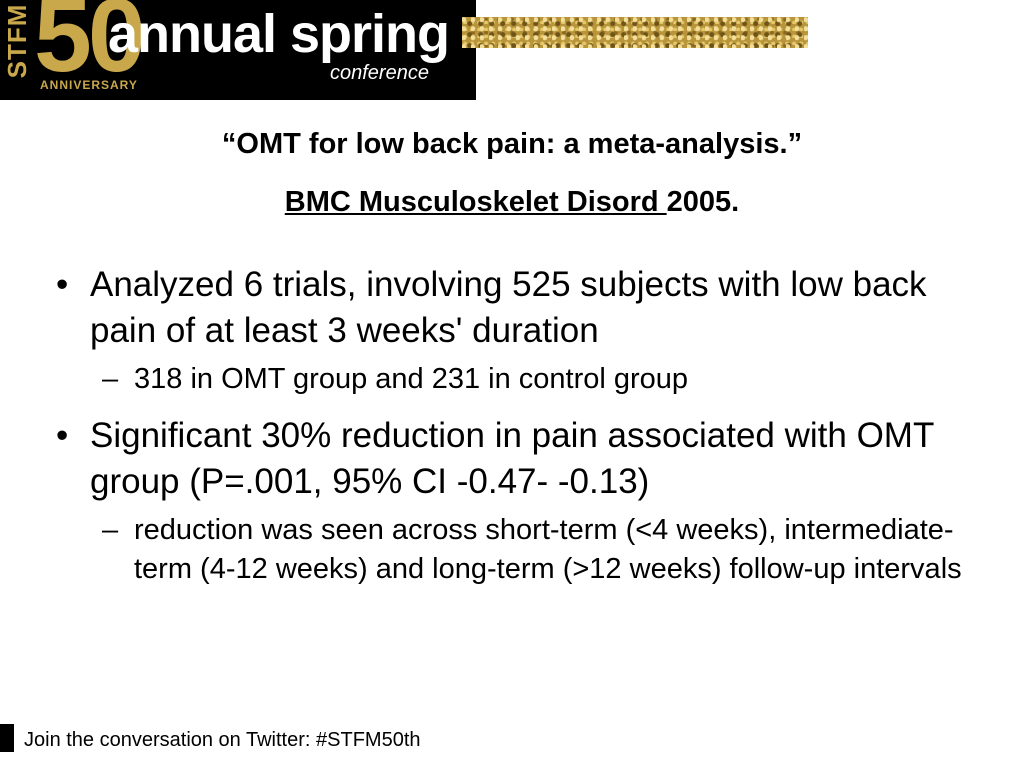 Image resolution: width=1024 pixels, height=768 pixels. Describe the element at coordinates (17, 41) in the screenshot. I see `stfm-logo-text: STFM` at that location.